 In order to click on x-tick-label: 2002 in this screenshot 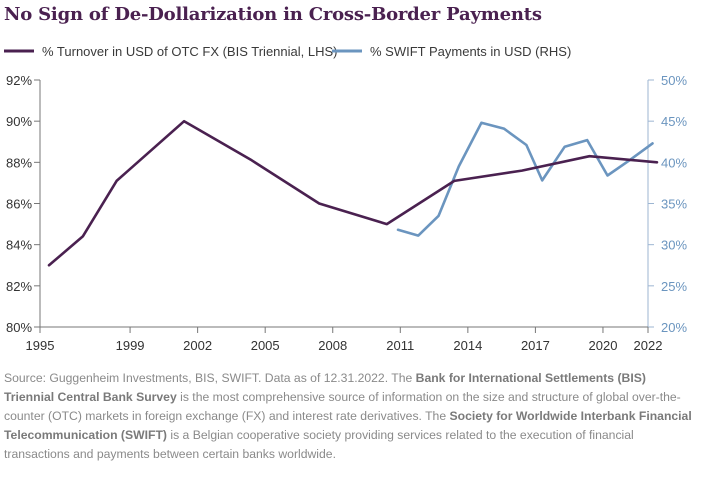, I will do `click(197, 345)`.